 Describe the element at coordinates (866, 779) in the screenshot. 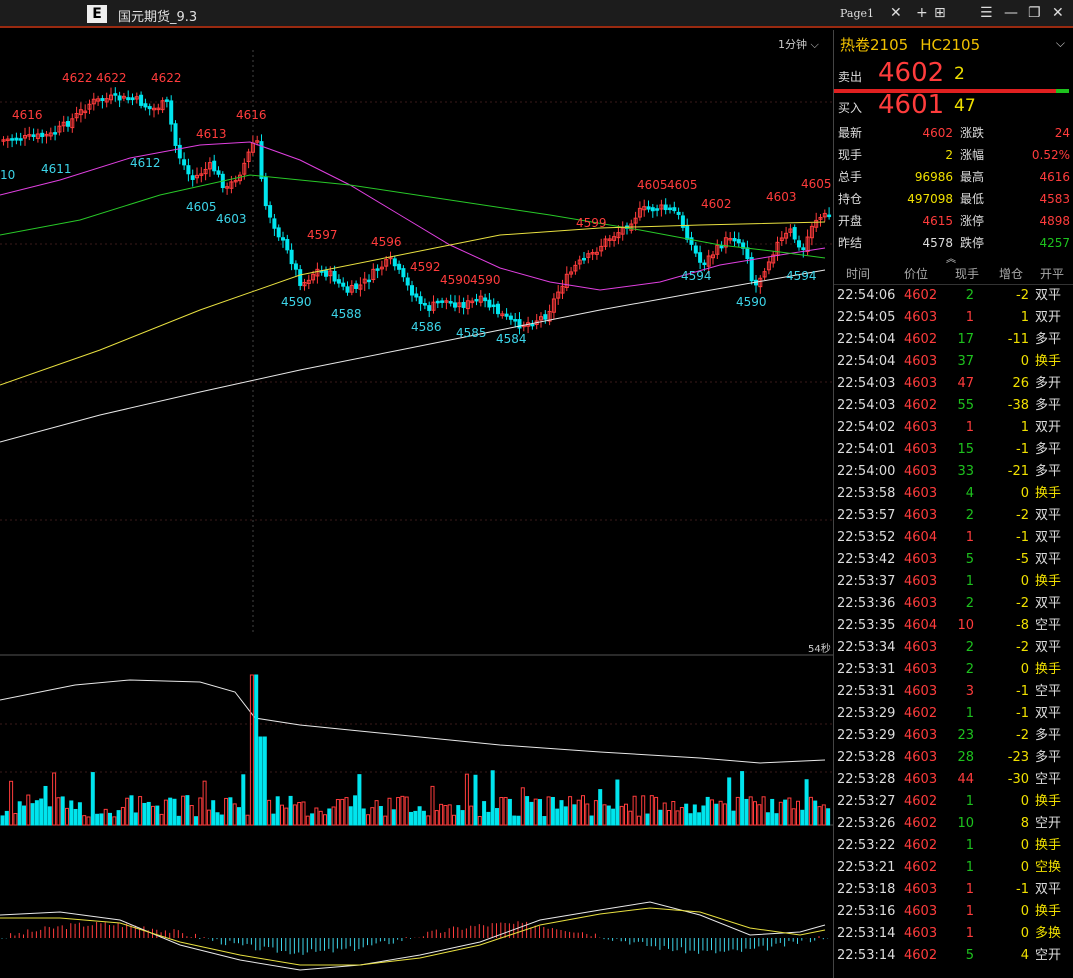

I see `tick-time: 22:53:28` at that location.